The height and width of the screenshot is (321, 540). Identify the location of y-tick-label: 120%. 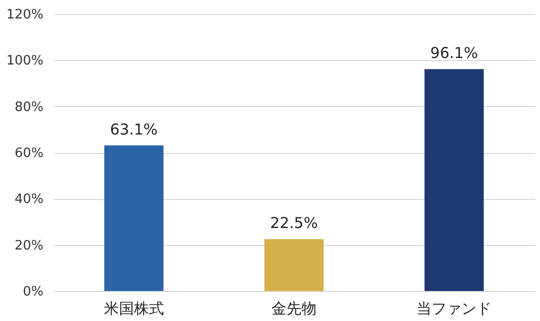
(25, 15).